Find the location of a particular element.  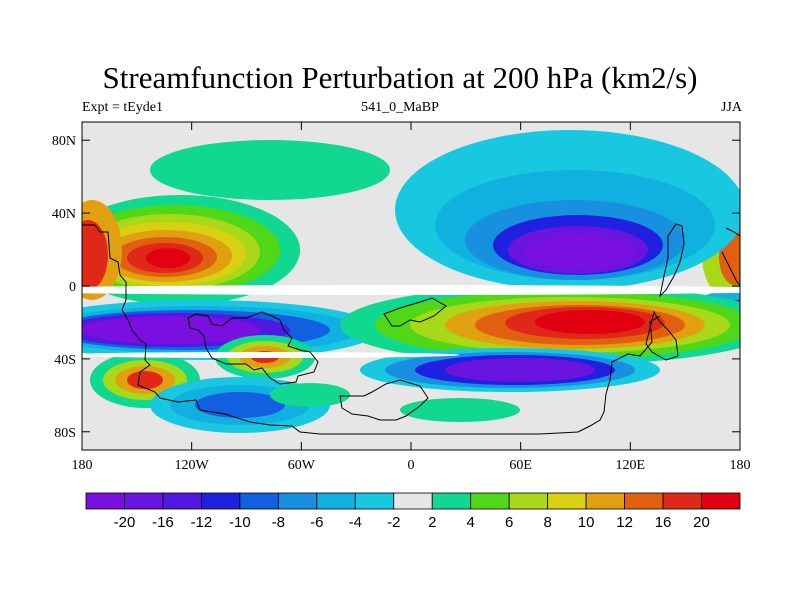

colorbar-label: 6 is located at coordinates (509, 522).